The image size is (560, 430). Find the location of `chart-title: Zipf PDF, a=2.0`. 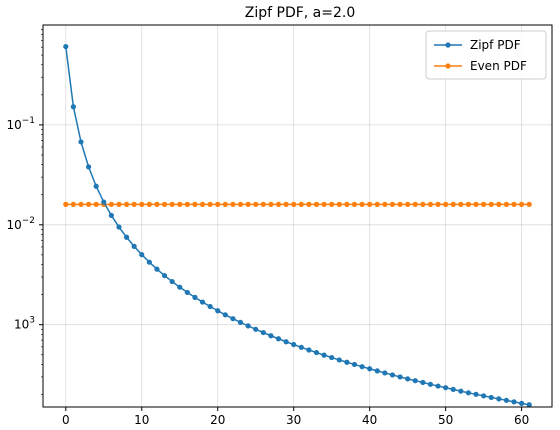

chart-title: Zipf PDF, a=2.0 is located at coordinates (300, 13).